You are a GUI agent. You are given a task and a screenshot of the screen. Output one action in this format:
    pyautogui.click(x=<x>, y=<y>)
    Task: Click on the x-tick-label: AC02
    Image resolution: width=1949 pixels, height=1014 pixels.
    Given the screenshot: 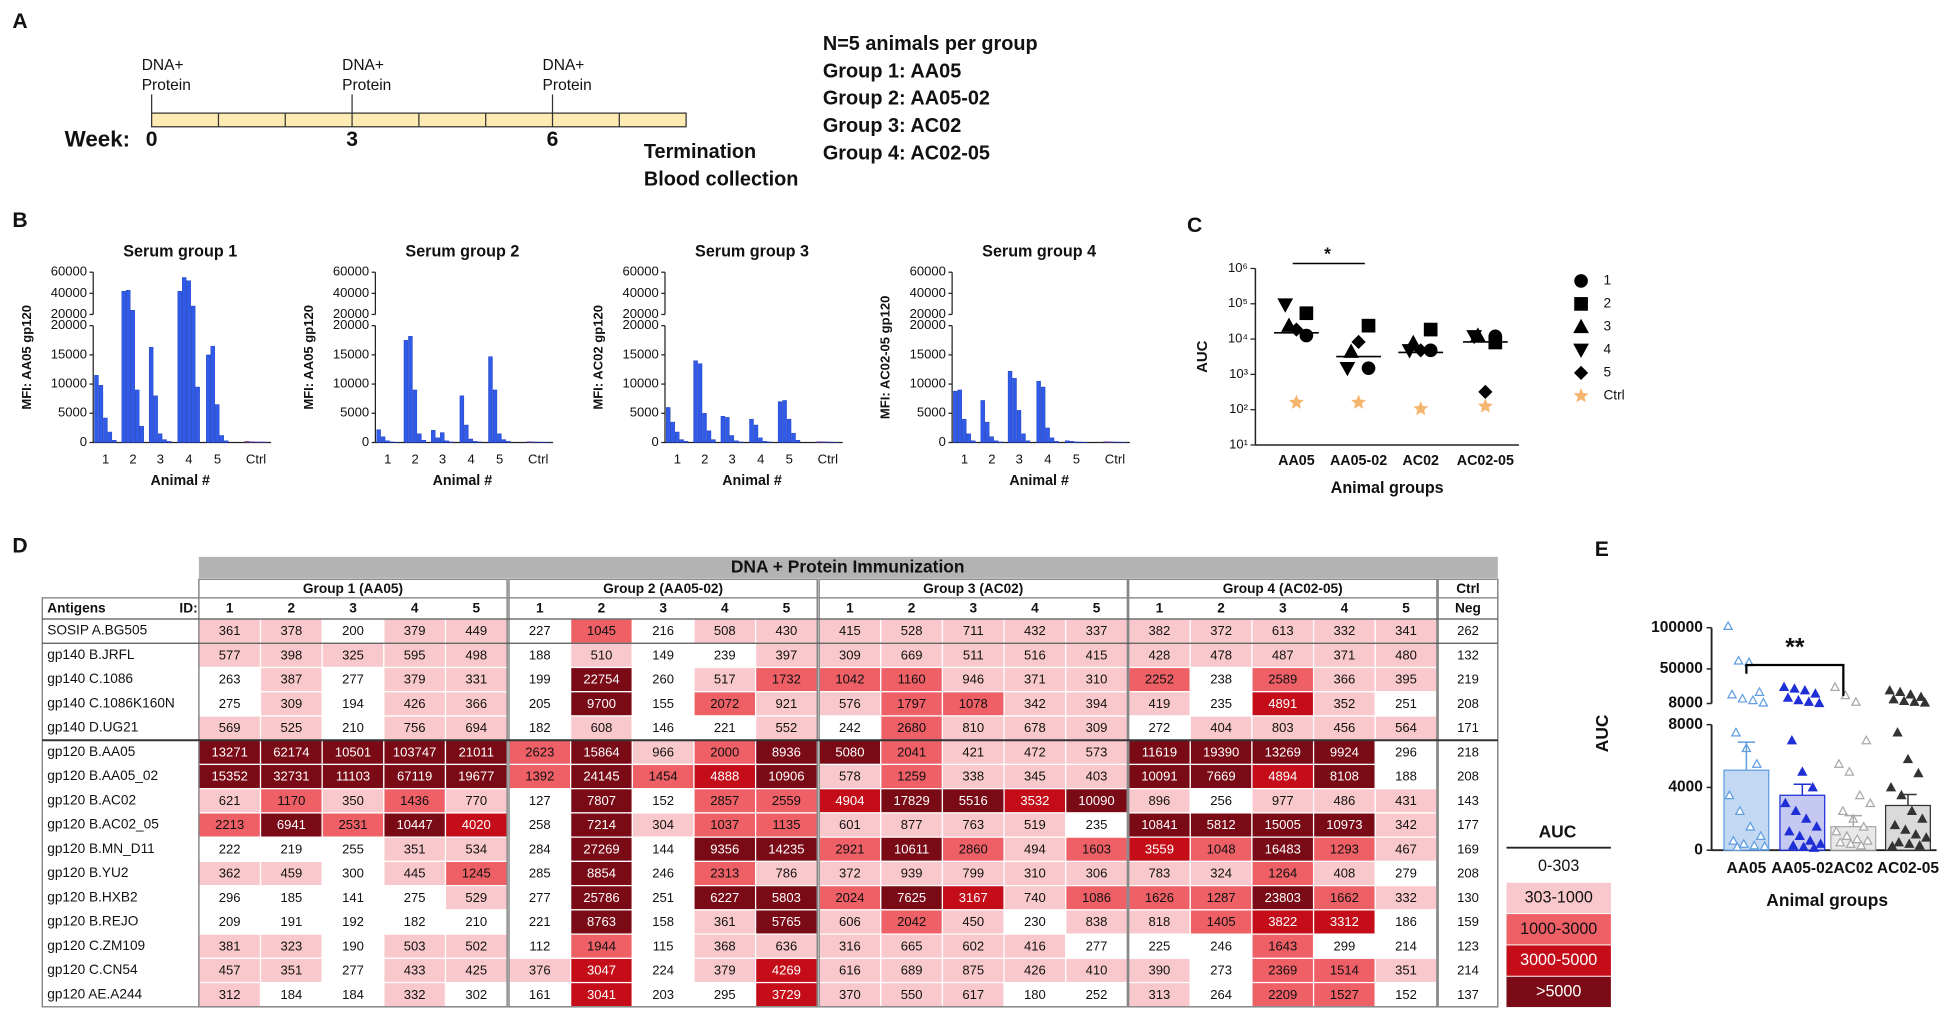 What is the action you would take?
    pyautogui.click(x=1420, y=461)
    